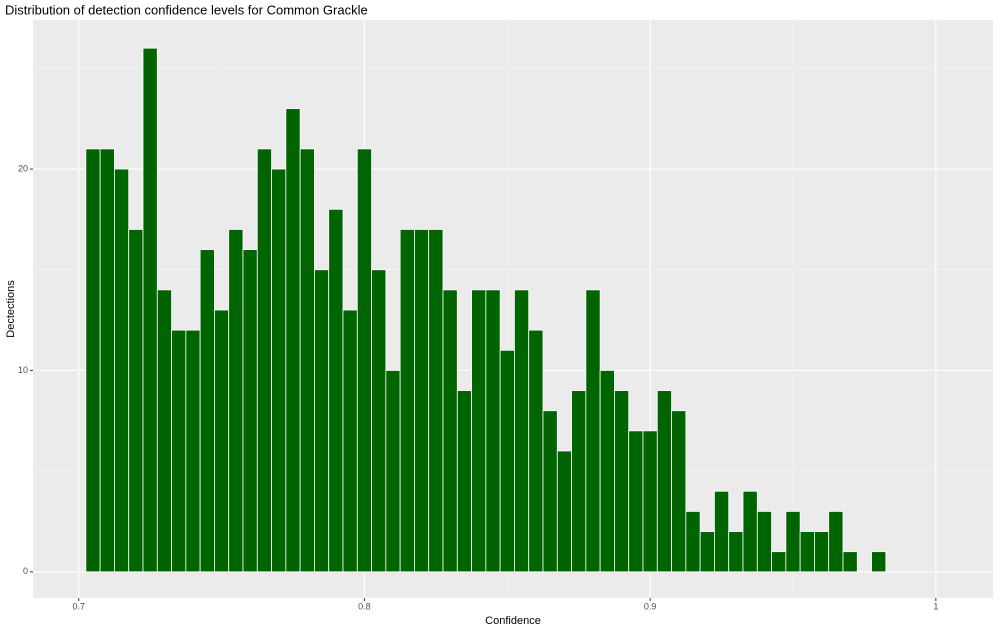 This screenshot has width=1000, height=632. Describe the element at coordinates (935, 606) in the screenshot. I see `x-tick-label: 1` at that location.